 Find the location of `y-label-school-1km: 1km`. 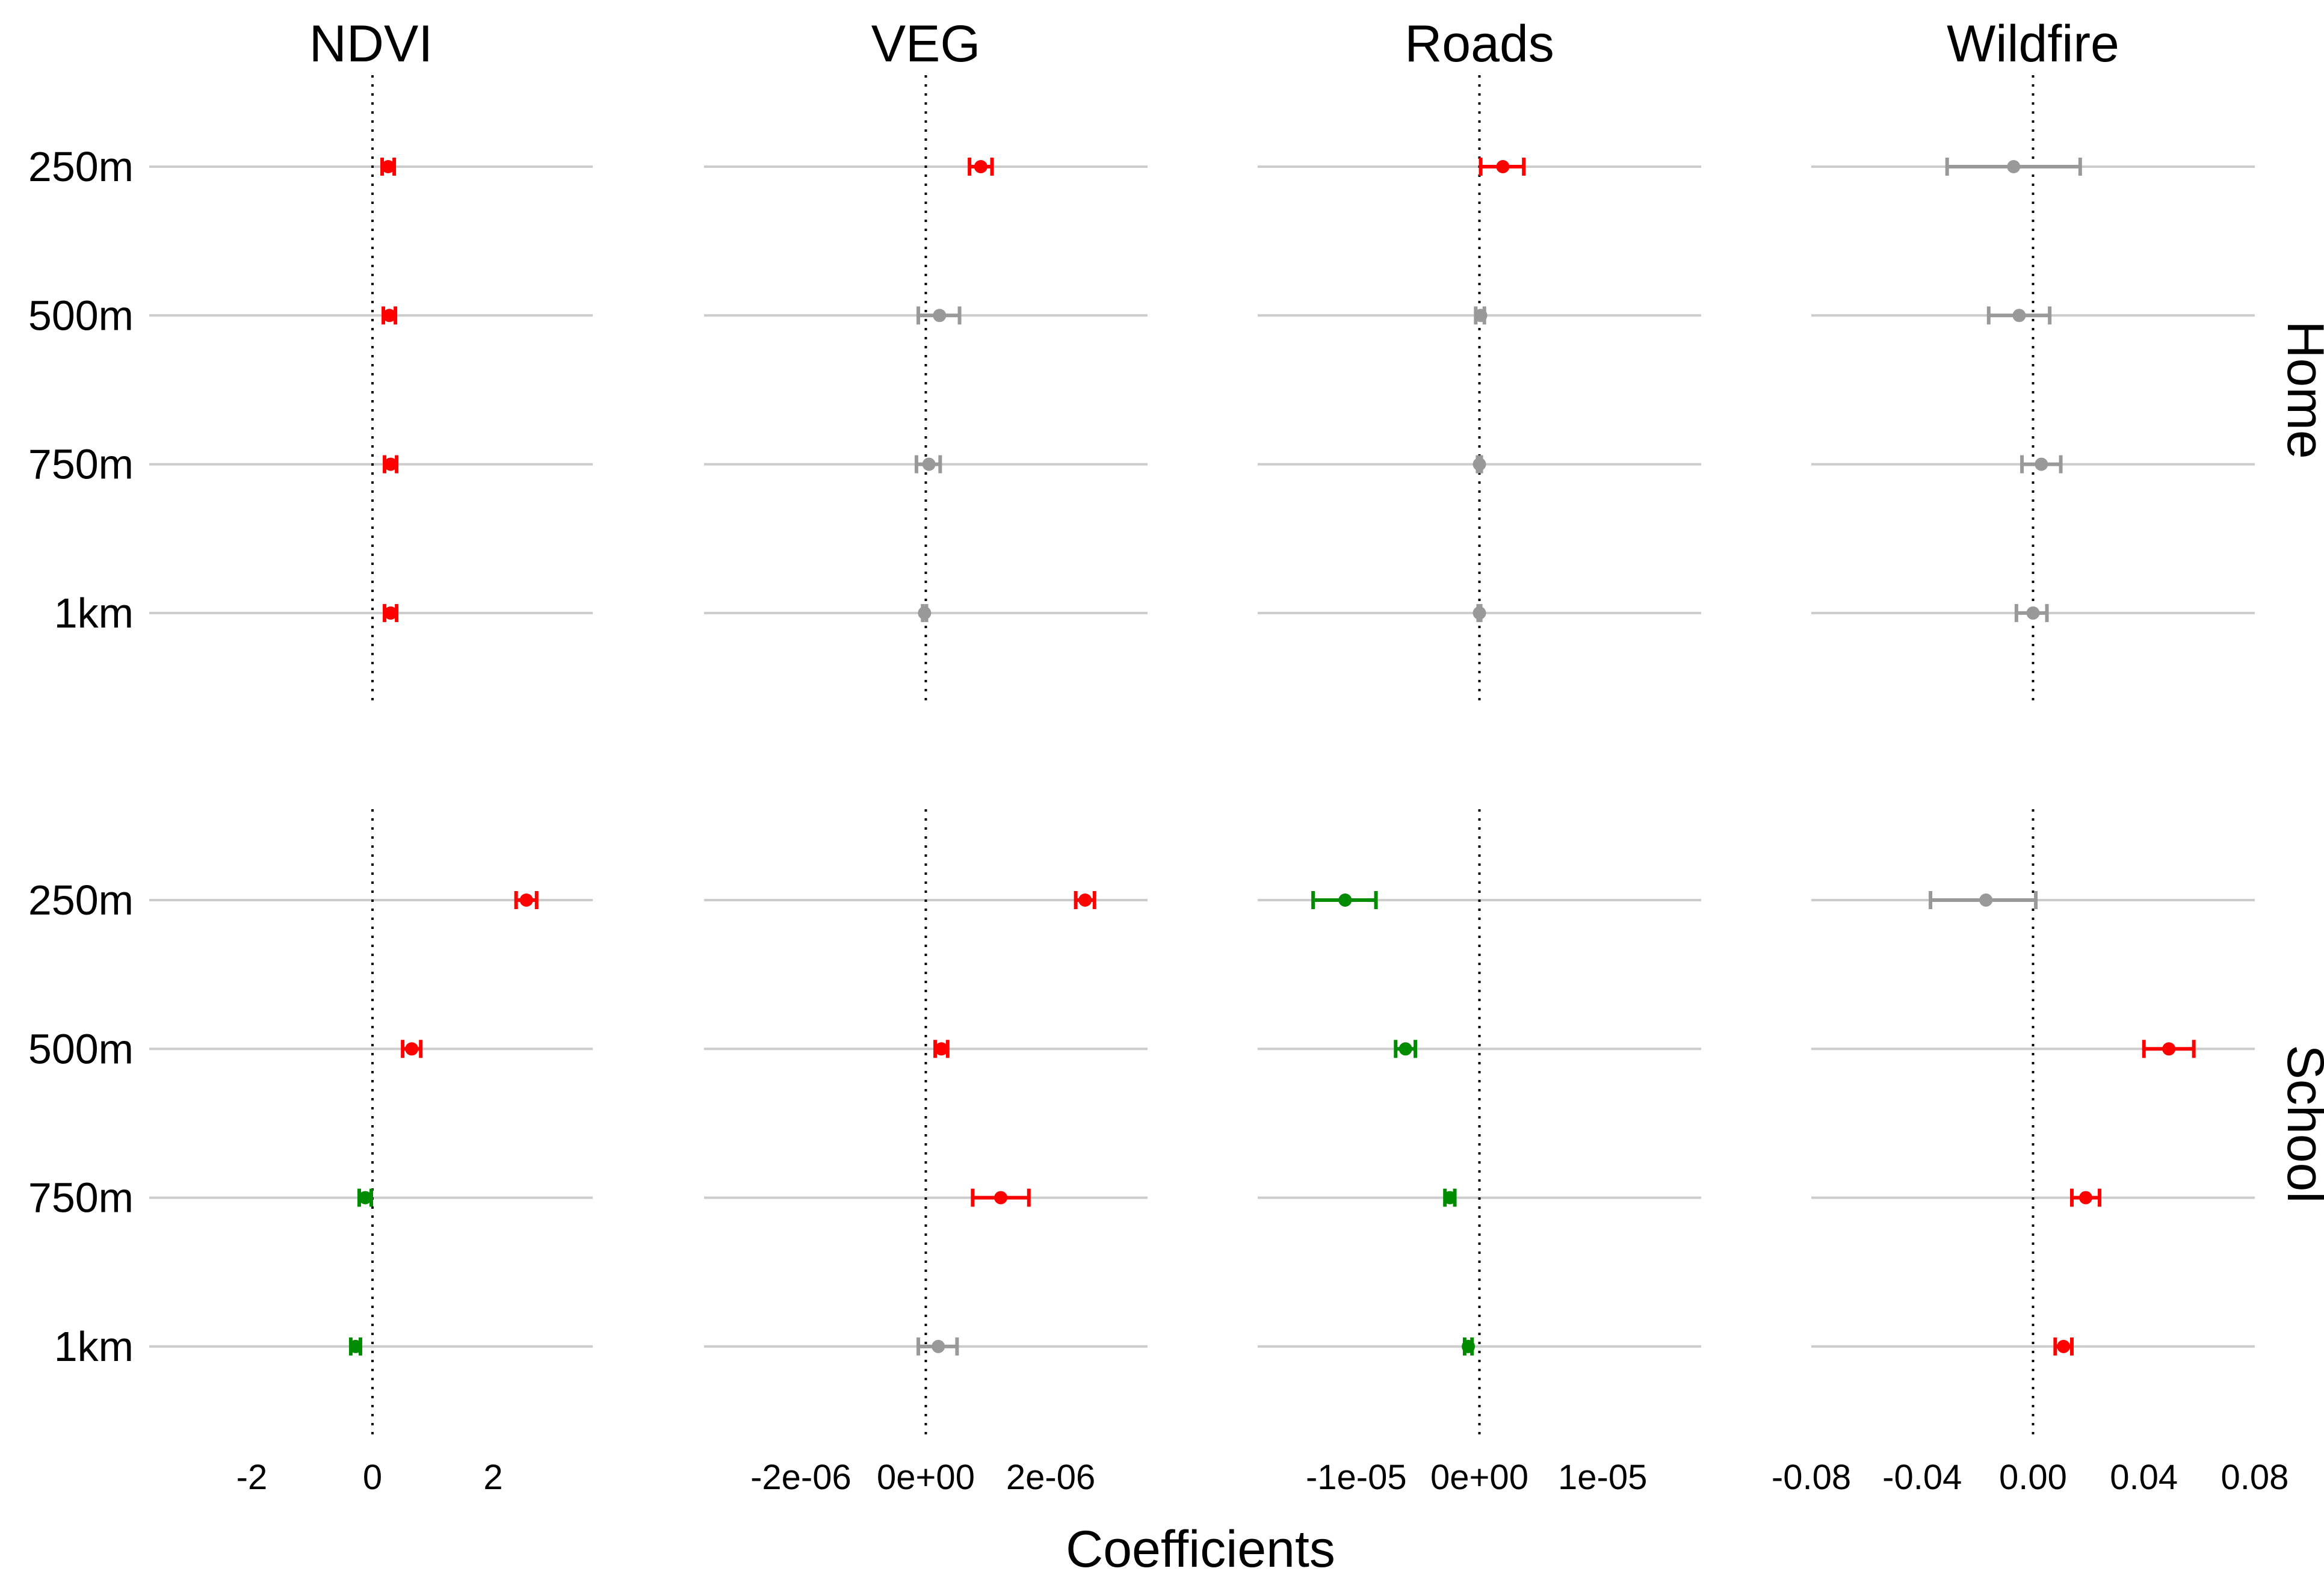

y-label-school-1km: 1km is located at coordinates (94, 1346).